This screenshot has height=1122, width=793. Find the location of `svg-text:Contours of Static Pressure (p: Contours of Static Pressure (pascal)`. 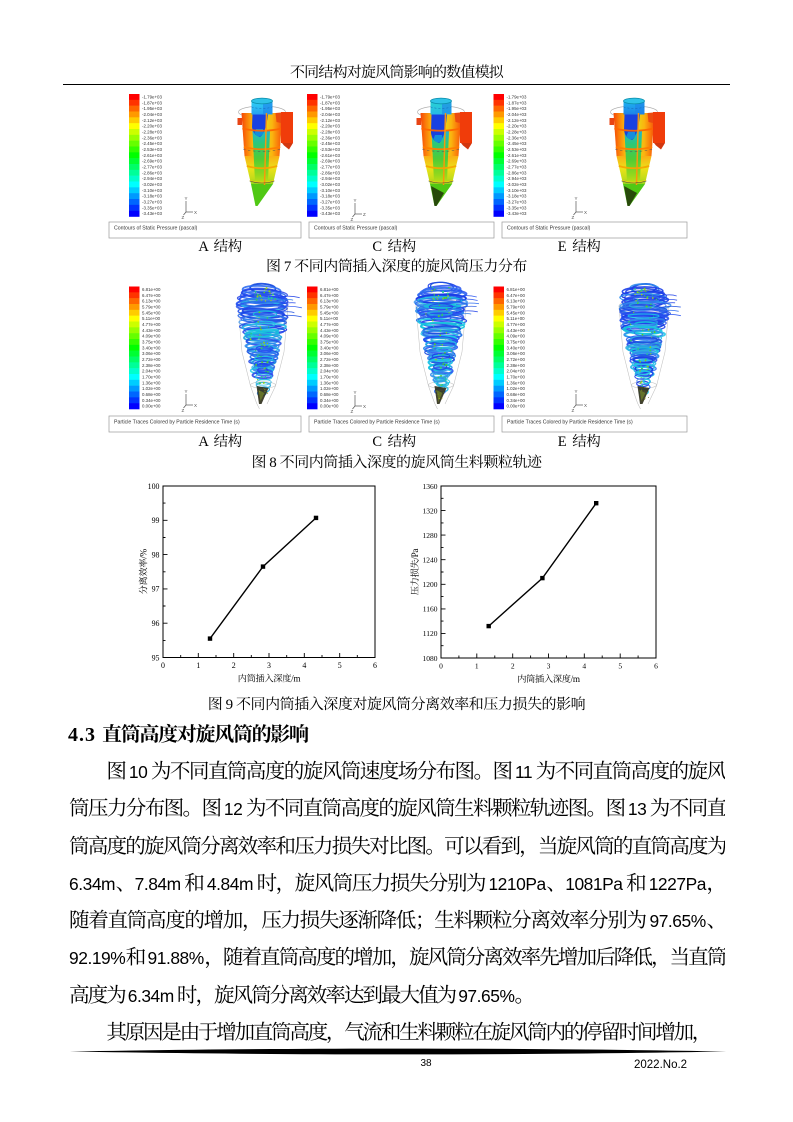

svg-text:Contours of Static Pressure (p: Contours of Static Pressure (pascal) is located at coordinates (356, 229).